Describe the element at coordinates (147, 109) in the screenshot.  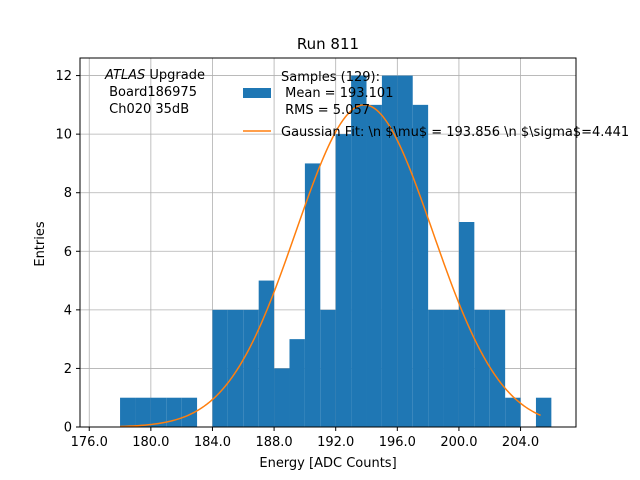
I see `annotation-line-3: Ch020 35dB` at that location.